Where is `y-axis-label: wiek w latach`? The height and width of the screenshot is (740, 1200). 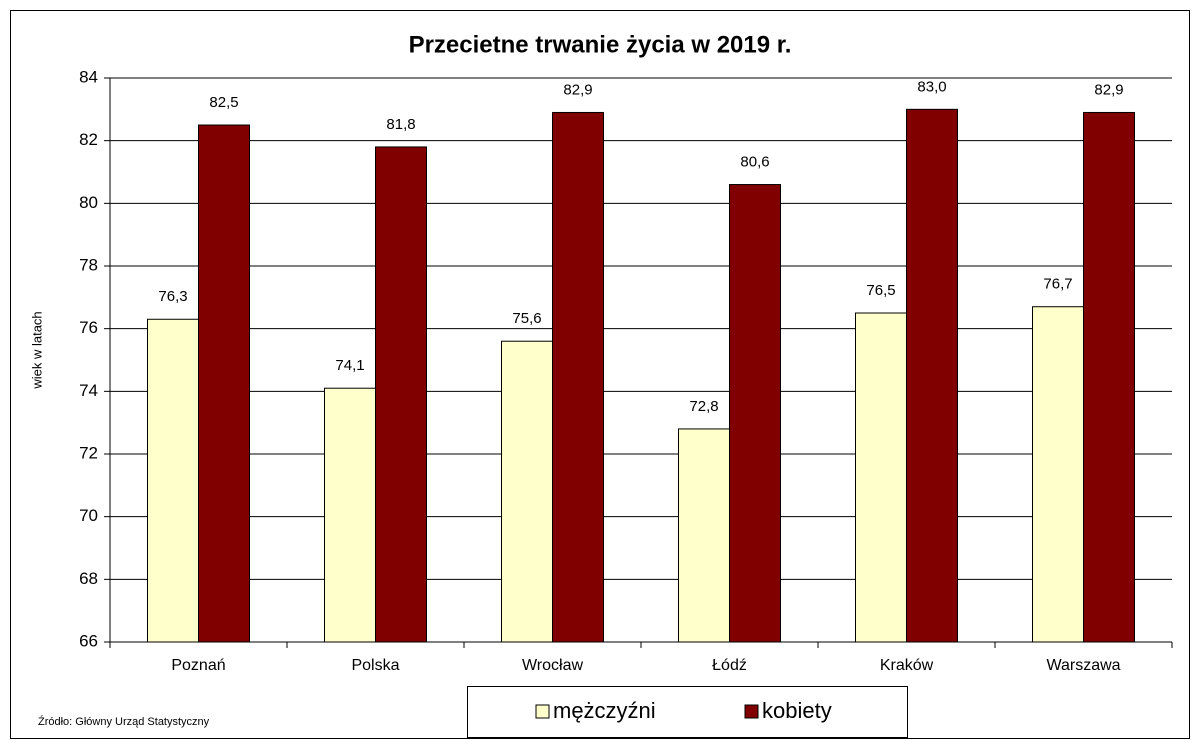
y-axis-label: wiek w latach is located at coordinates (36, 350).